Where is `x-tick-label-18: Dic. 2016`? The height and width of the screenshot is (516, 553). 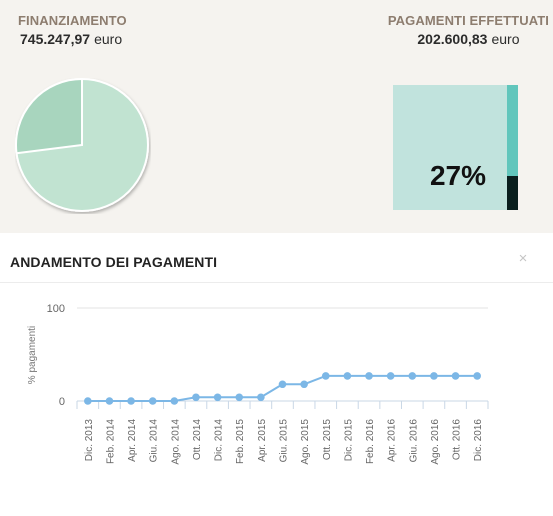 x-tick-label-18: Dic. 2016 is located at coordinates (478, 440).